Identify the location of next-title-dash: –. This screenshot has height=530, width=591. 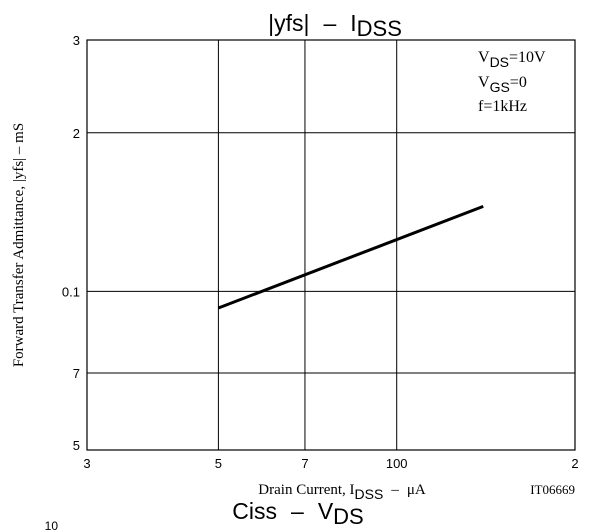
(297, 511).